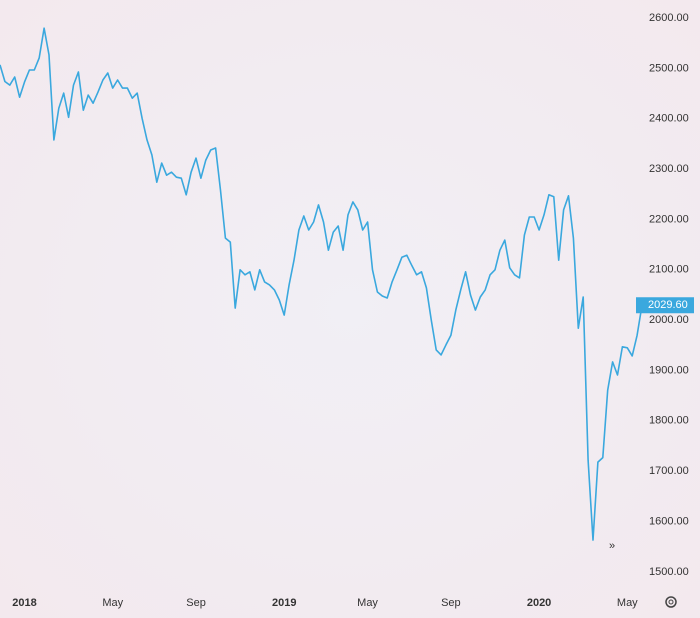 The height and width of the screenshot is (618, 700). Describe the element at coordinates (669, 572) in the screenshot. I see `y-tick-label: 1500.00` at that location.